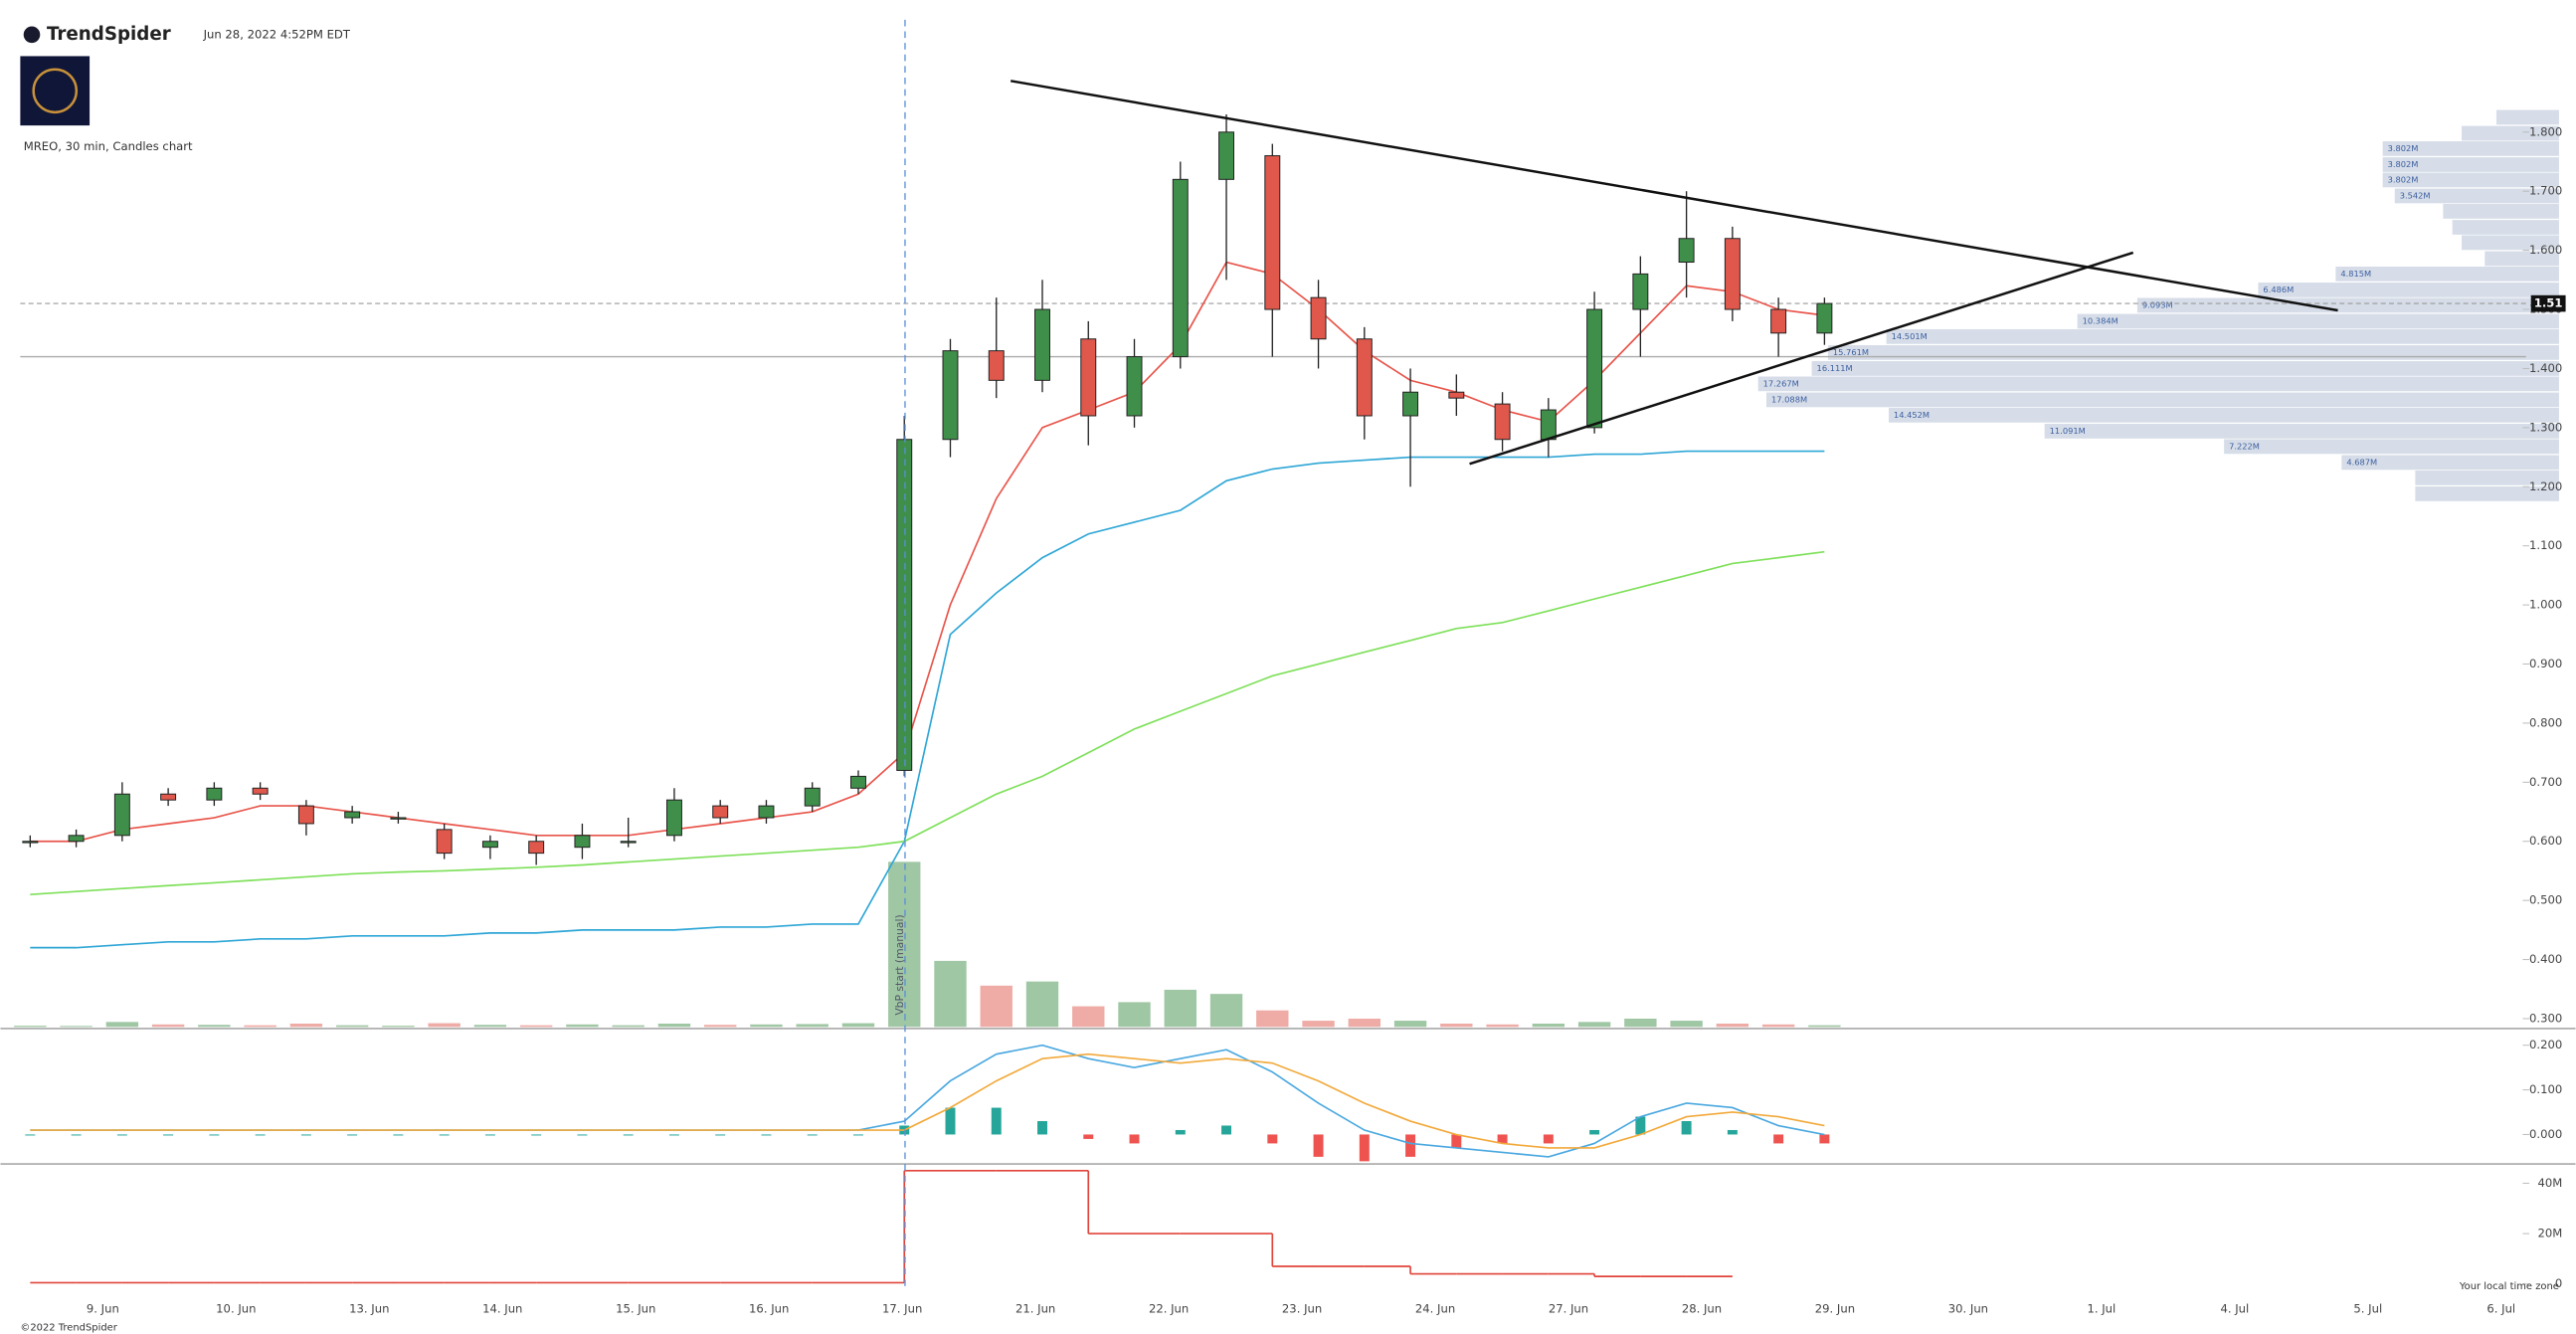  I want to click on x-tick-label: 14. Jun, so click(502, 1309).